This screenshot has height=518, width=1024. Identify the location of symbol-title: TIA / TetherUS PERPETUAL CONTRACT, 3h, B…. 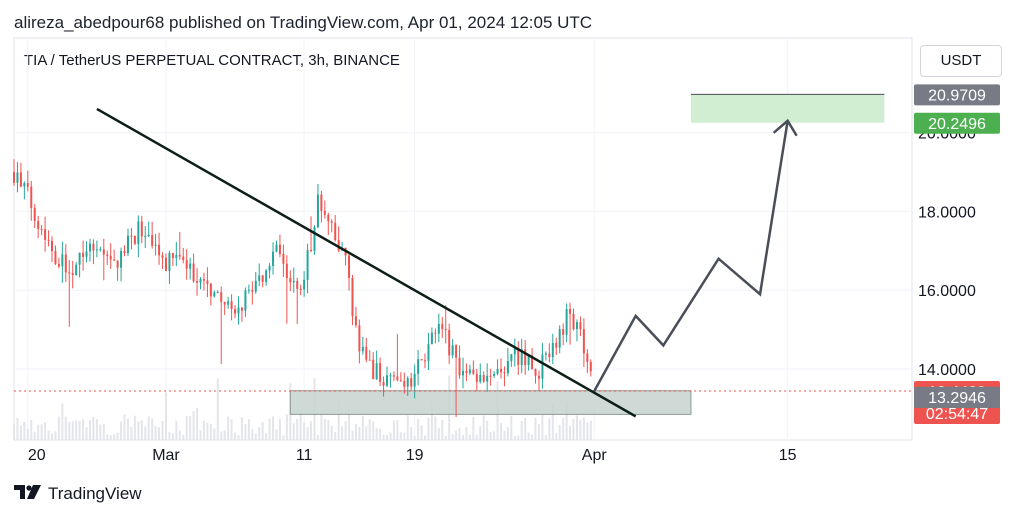
(212, 60).